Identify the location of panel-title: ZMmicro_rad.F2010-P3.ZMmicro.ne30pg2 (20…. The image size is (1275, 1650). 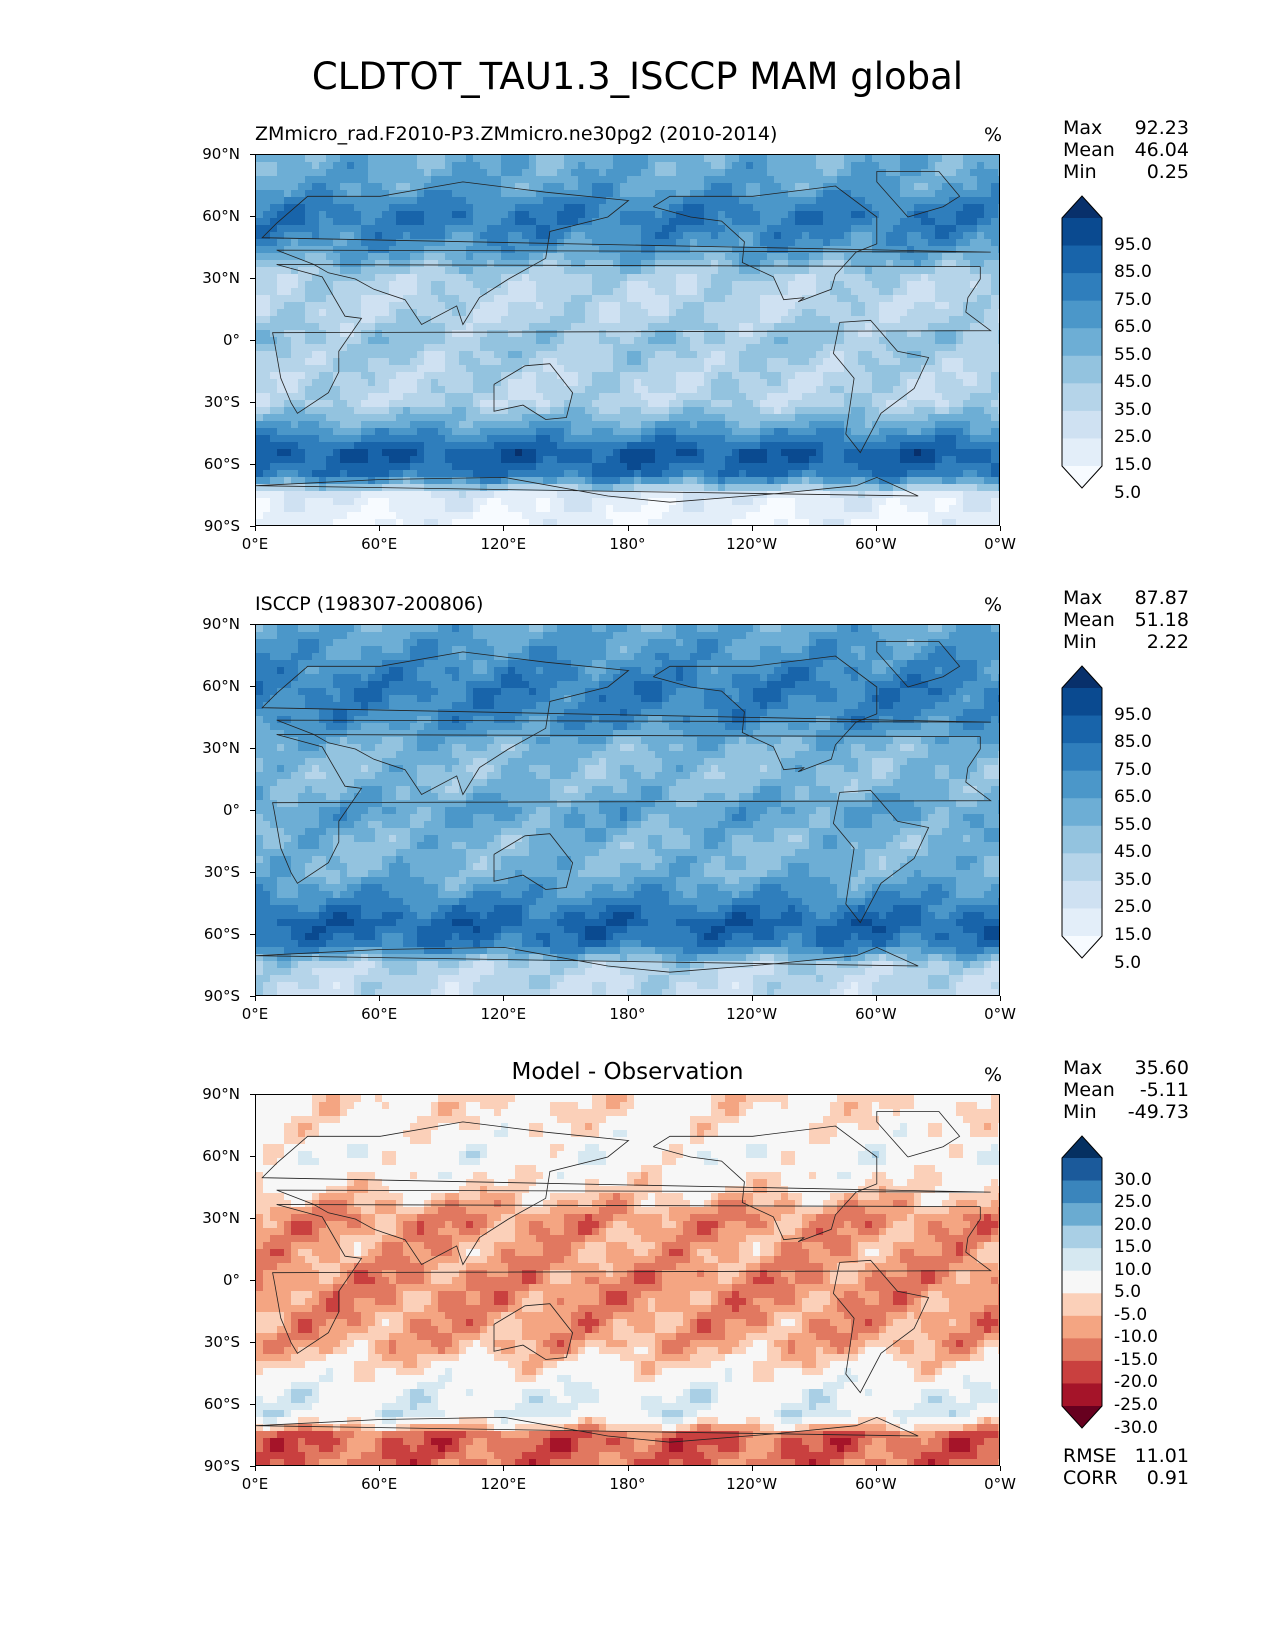
(516, 134).